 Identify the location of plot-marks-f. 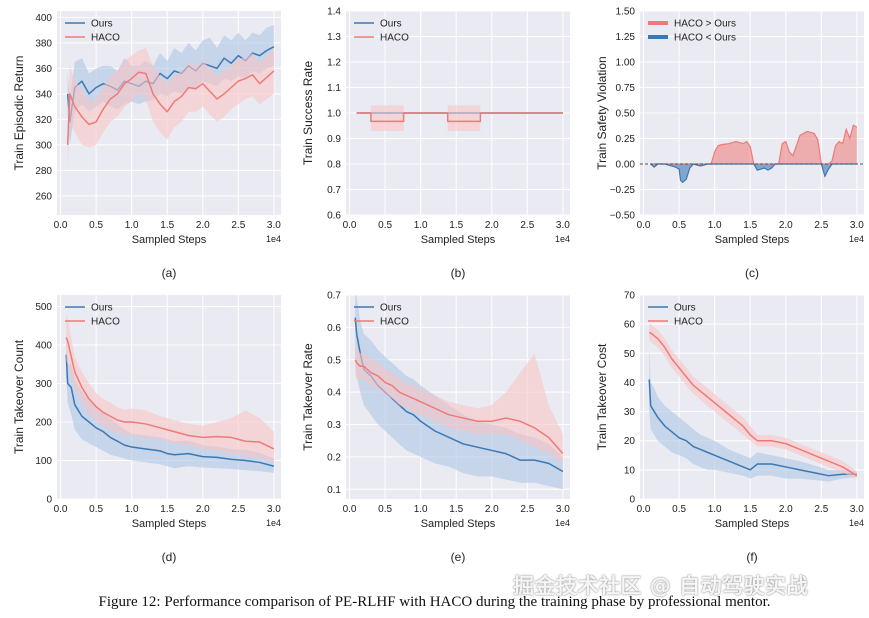
(753, 403).